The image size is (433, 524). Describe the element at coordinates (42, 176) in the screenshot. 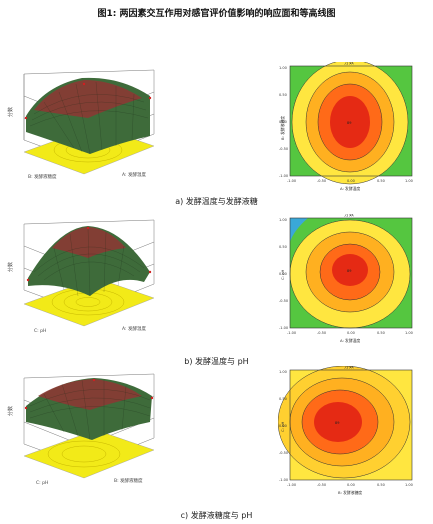

I see `surface-y-label: B: 发酵液糖度` at that location.